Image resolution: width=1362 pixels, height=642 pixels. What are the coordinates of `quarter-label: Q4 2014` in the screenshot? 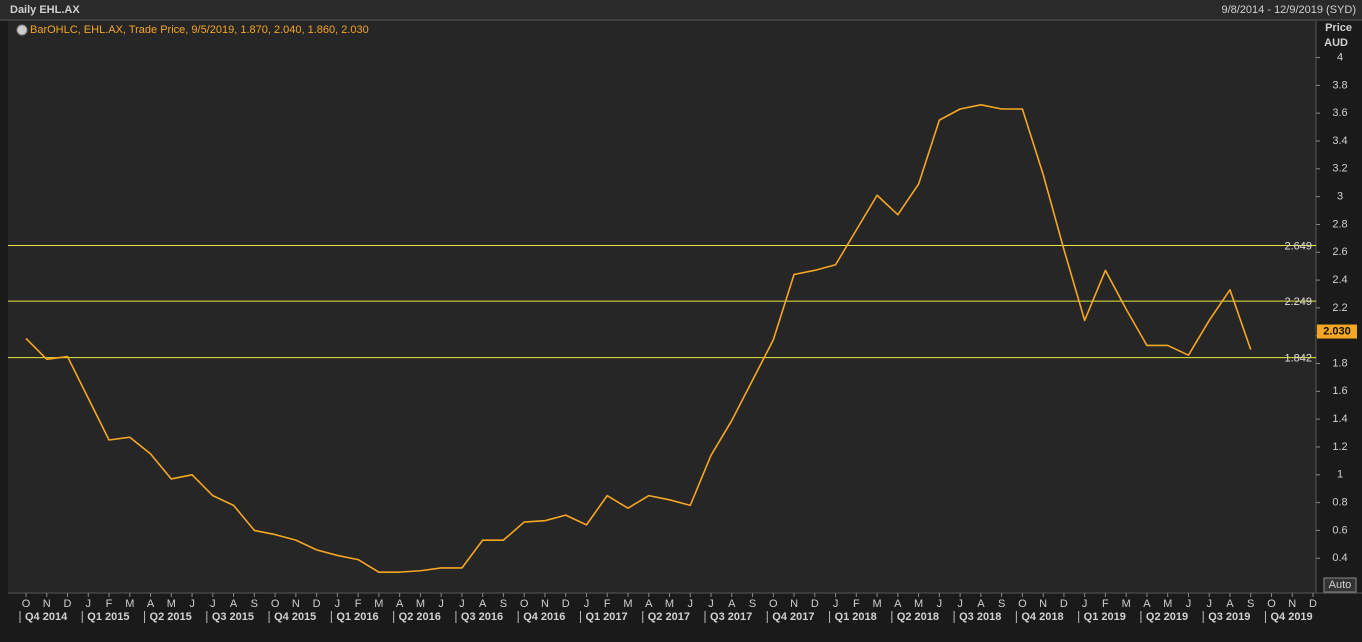 It's located at (46, 617).